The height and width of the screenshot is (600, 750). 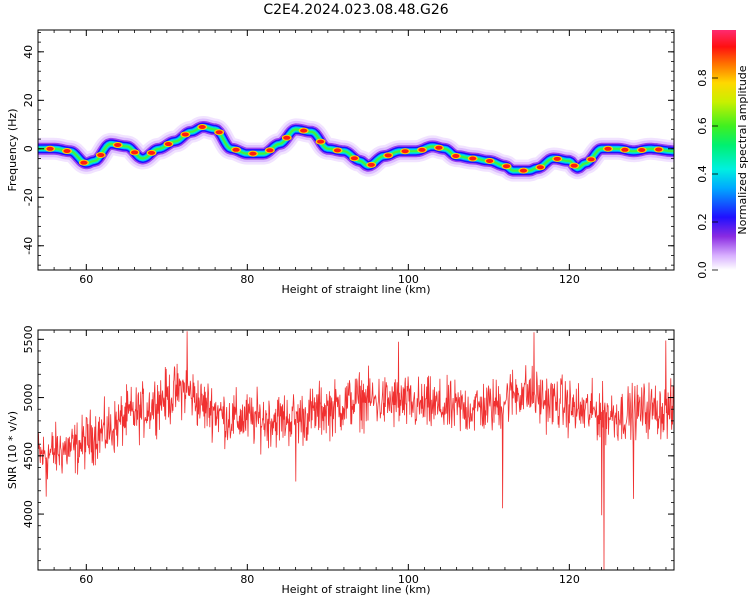 What do you see at coordinates (247, 279) in the screenshot?
I see `spectrogram-xtick-label: 80` at bounding box center [247, 279].